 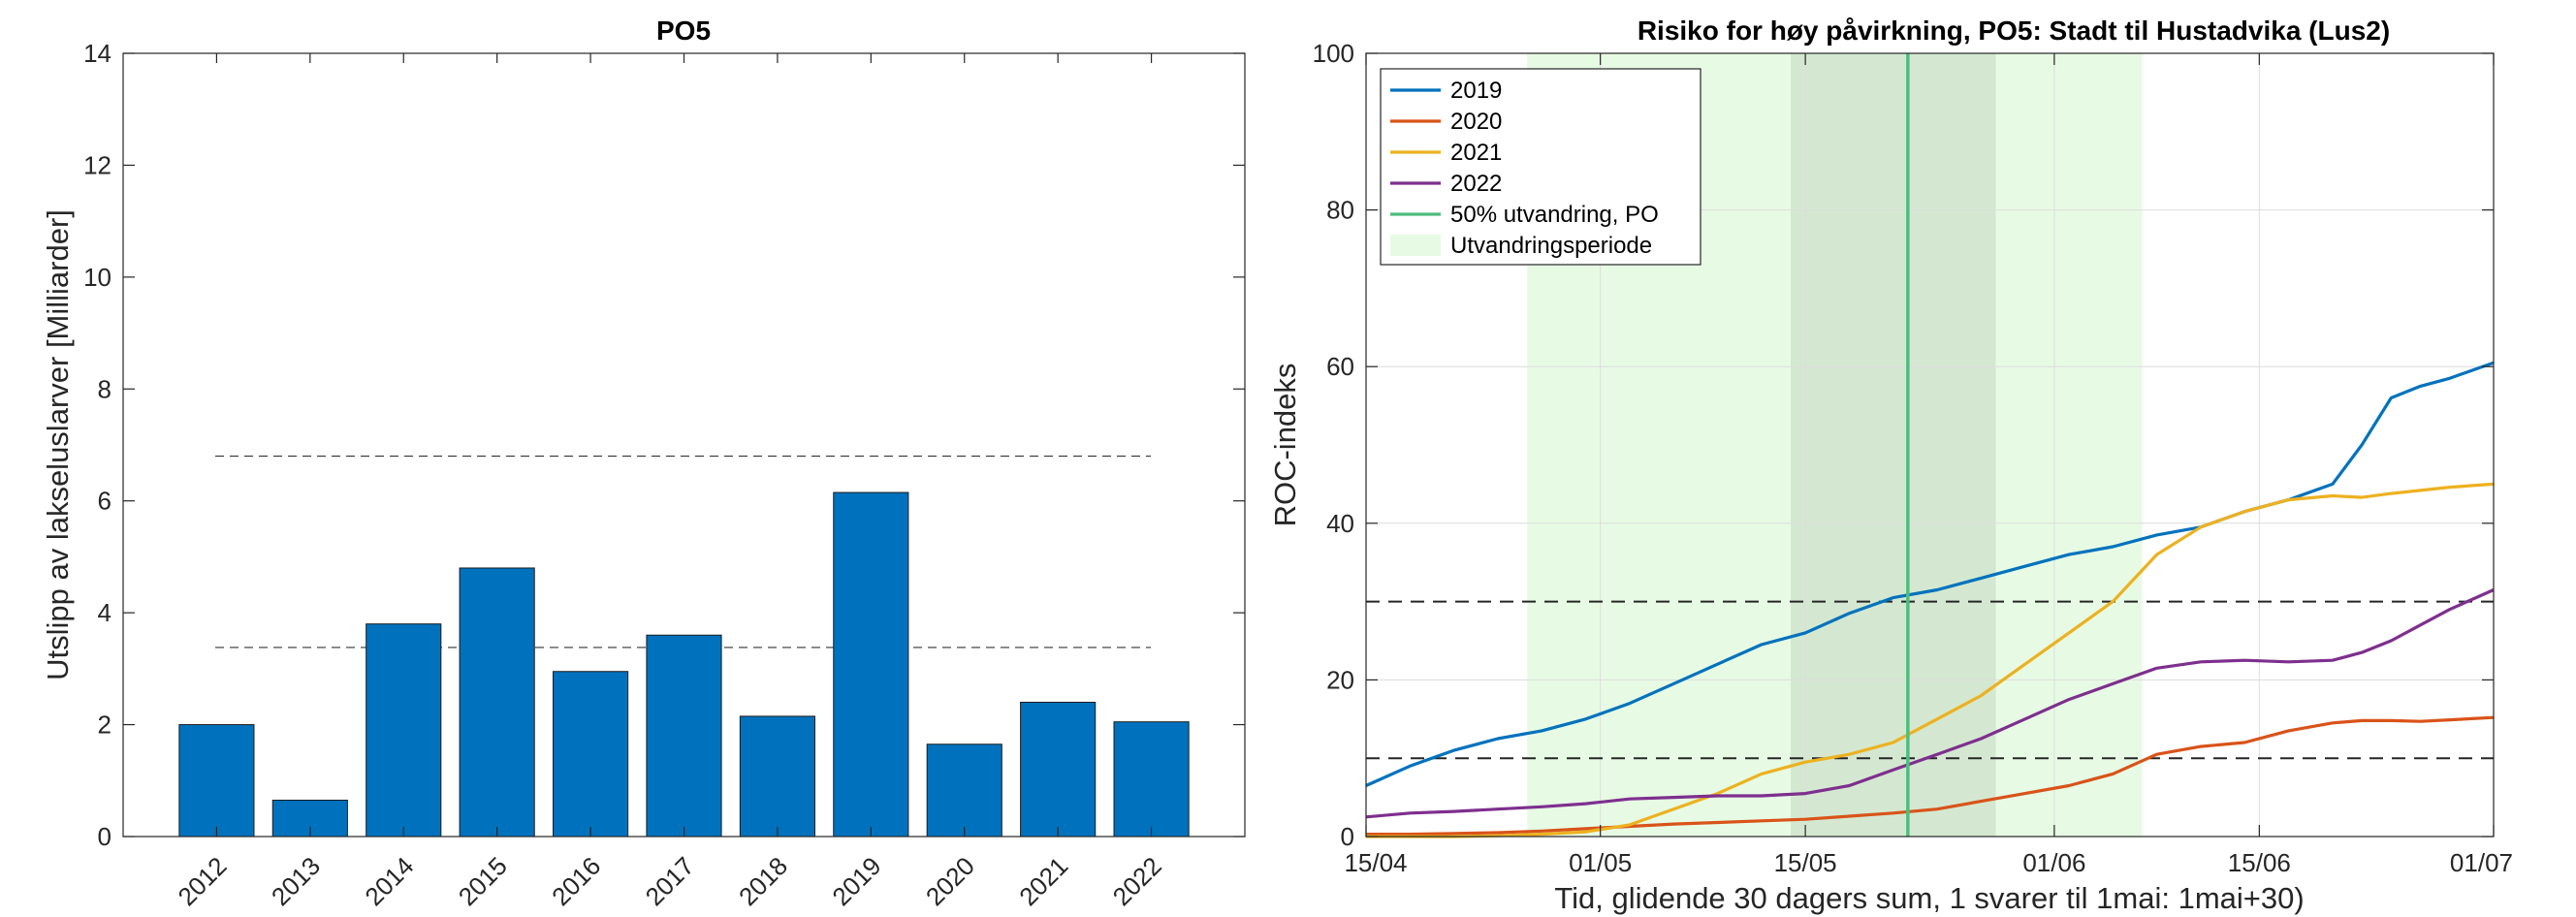 I want to click on chart1-y-tick-label: 6, so click(x=105, y=501).